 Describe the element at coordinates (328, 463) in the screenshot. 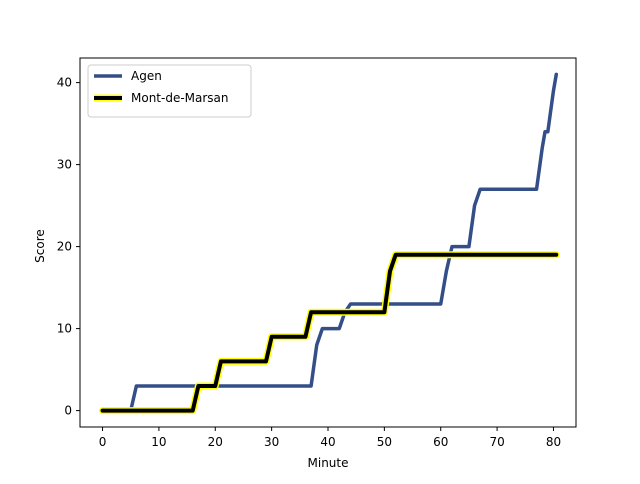

I see `x-axis-label: Minute` at that location.